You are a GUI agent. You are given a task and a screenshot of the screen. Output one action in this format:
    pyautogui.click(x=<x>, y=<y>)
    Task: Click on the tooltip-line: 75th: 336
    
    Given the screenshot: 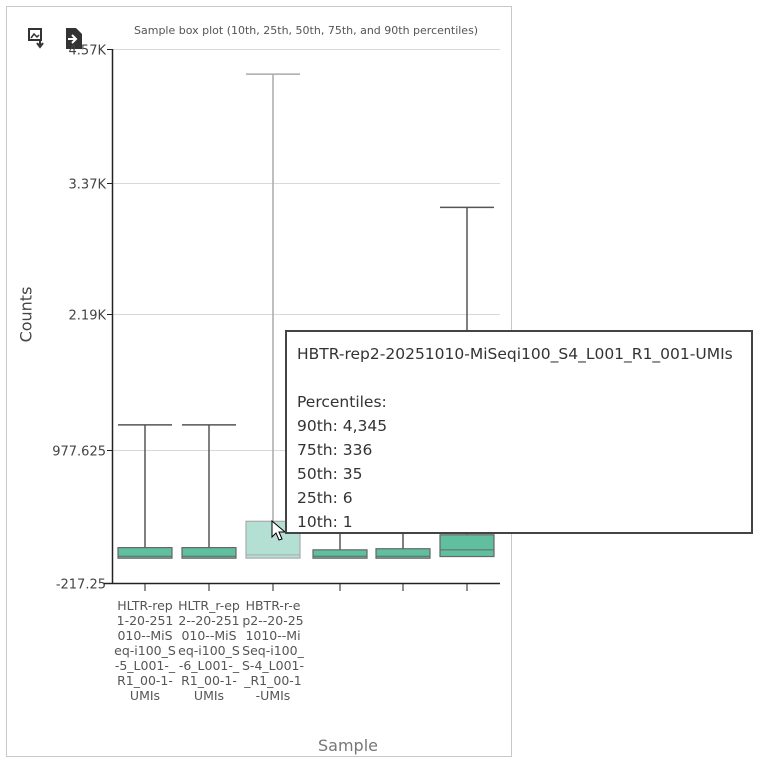 What is the action you would take?
    pyautogui.click(x=335, y=450)
    